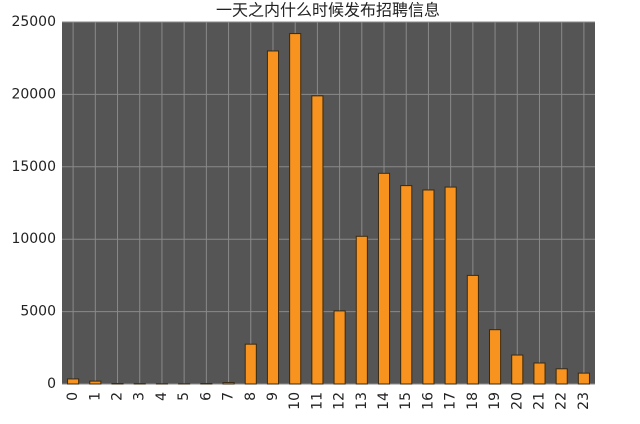  What do you see at coordinates (584, 401) in the screenshot?
I see `x-tick-label: 23` at bounding box center [584, 401].